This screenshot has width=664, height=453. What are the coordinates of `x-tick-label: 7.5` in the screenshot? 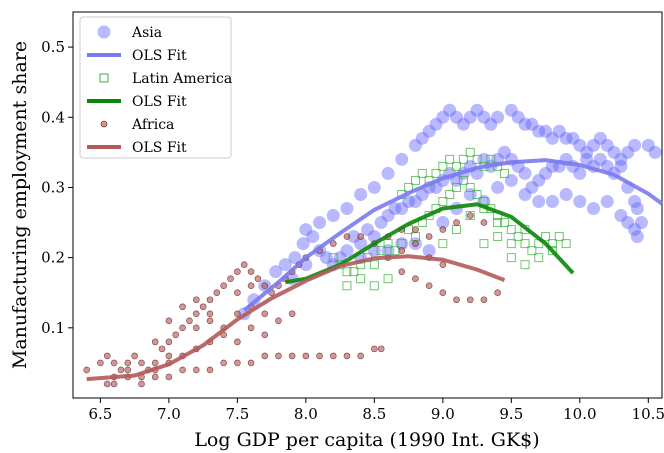 It's located at (237, 414).